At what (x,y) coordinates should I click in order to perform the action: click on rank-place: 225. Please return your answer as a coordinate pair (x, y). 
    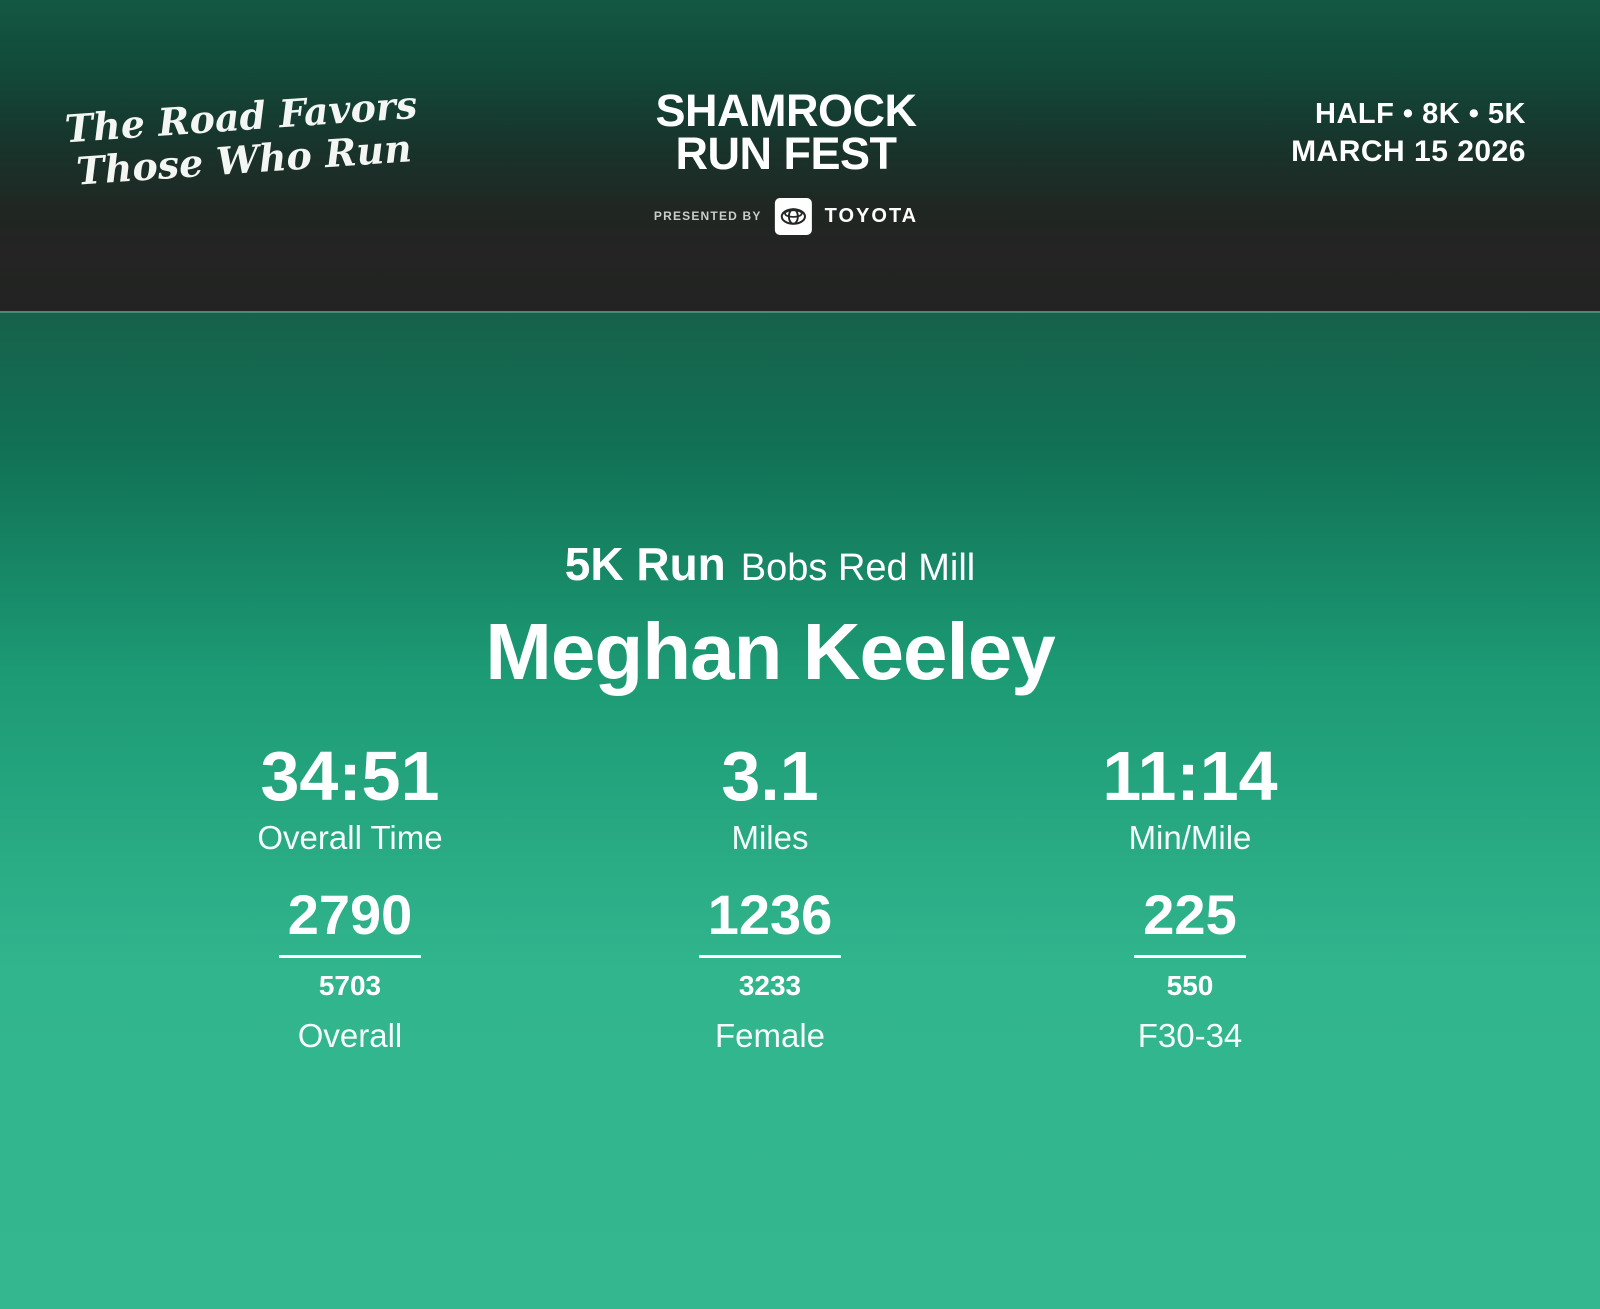
    Looking at the image, I should click on (1190, 922).